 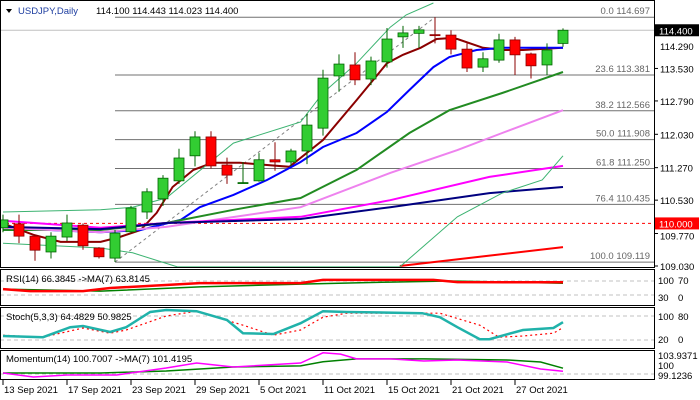 I want to click on rsi-lines, so click(x=327, y=287).